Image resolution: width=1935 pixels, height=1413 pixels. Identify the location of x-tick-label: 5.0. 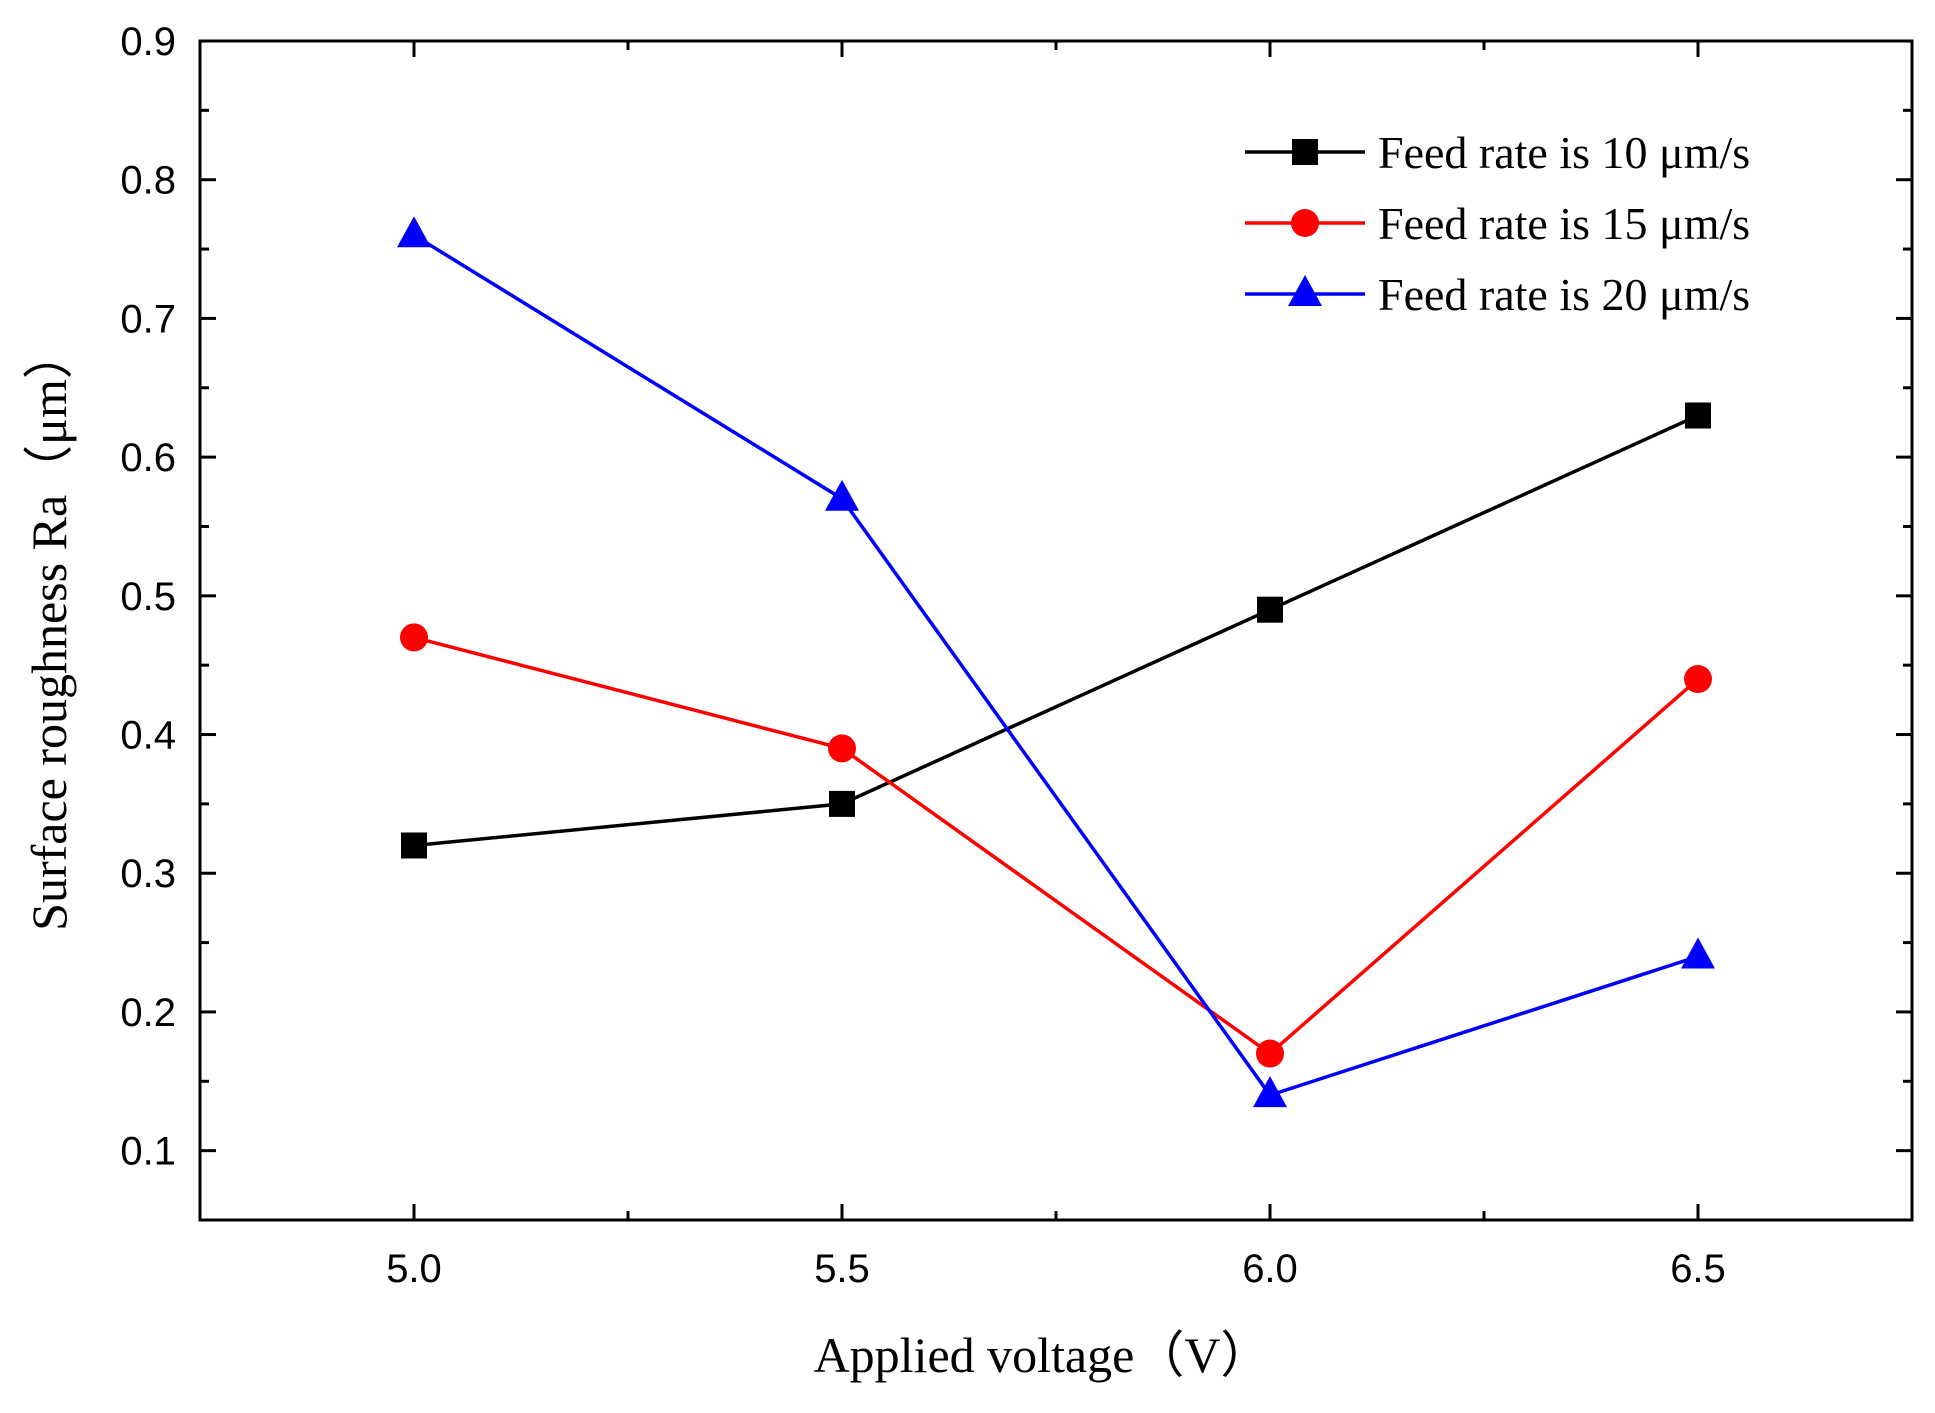
(414, 1269).